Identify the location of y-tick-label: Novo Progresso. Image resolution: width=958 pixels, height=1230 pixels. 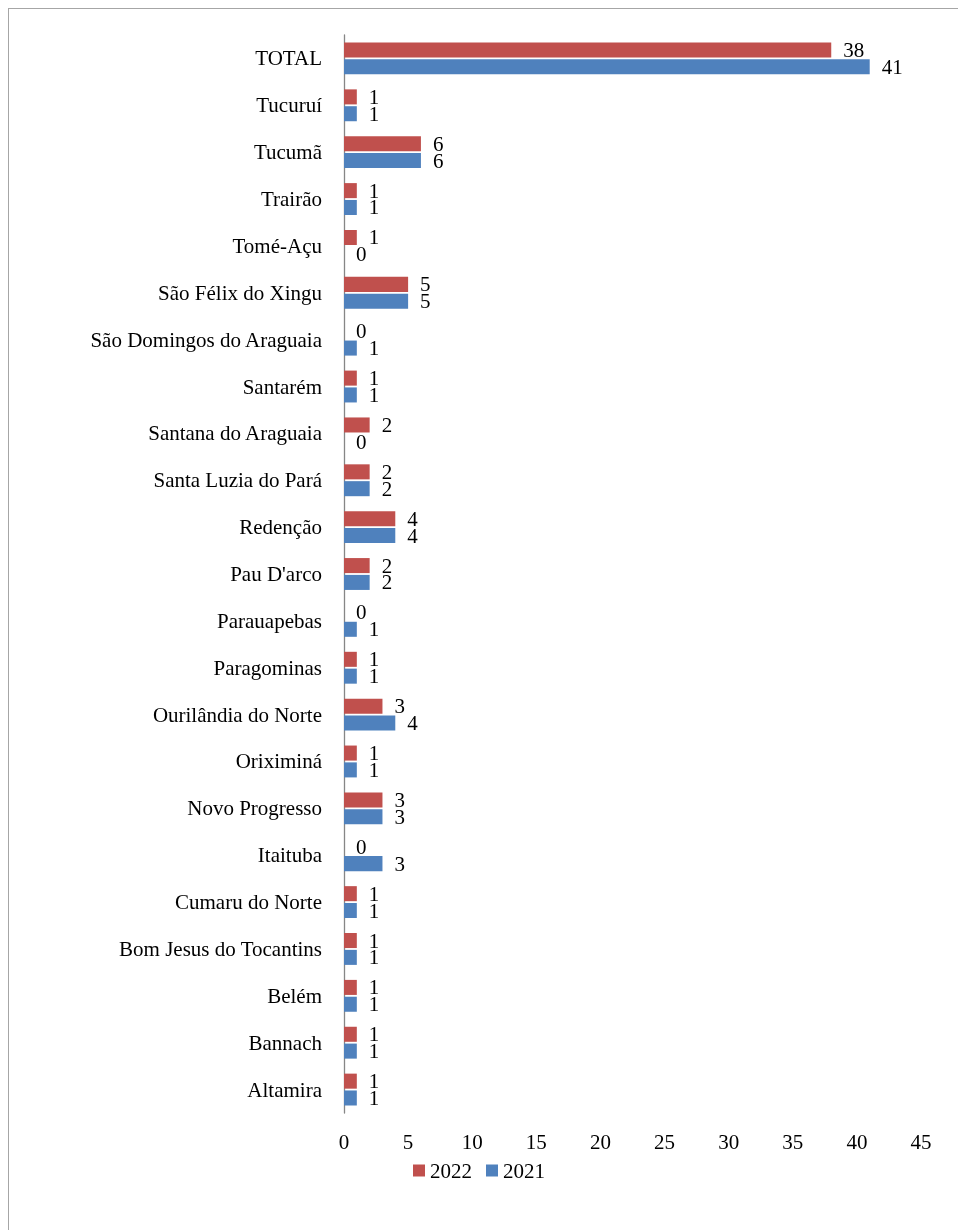
(254, 808).